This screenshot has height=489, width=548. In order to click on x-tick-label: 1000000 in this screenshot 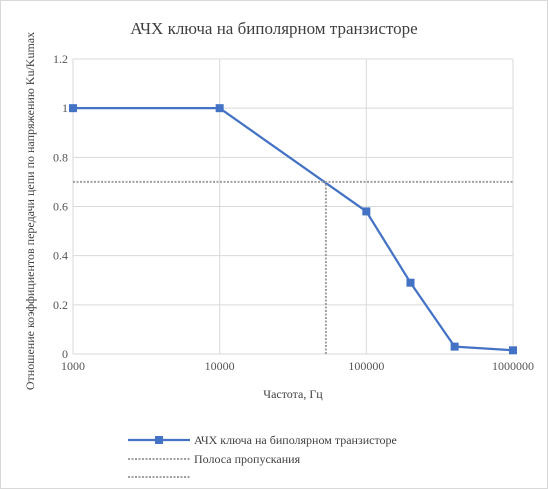, I will do `click(513, 366)`.